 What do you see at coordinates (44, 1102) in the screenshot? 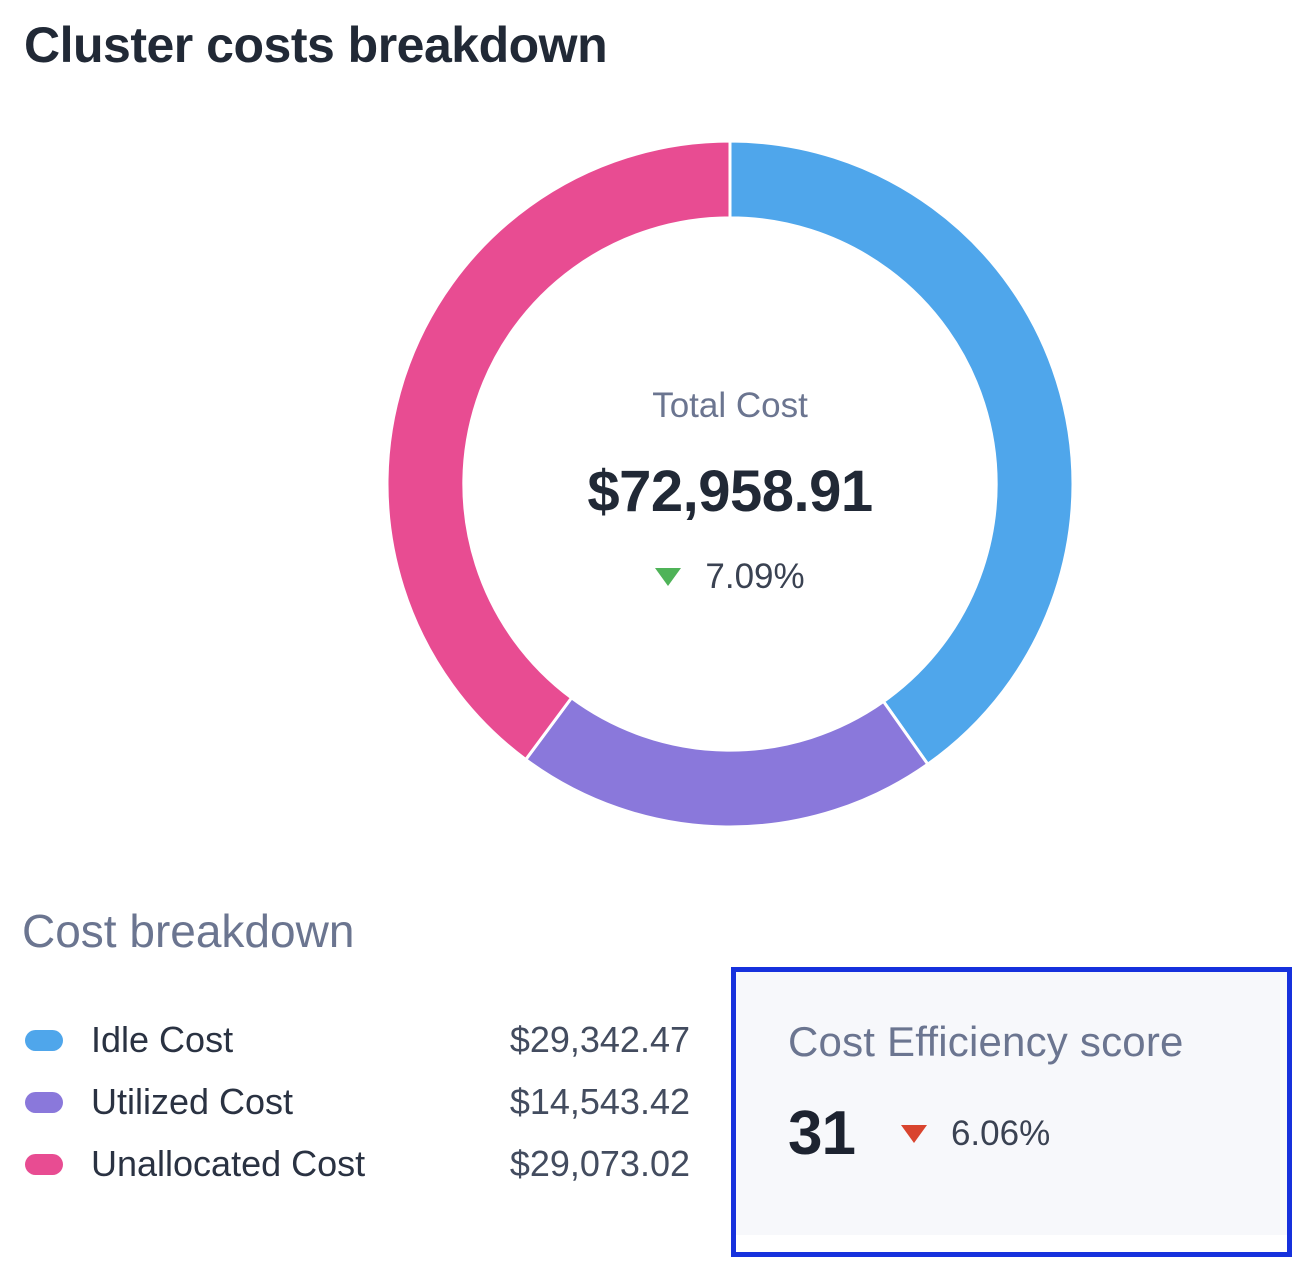
I see `utilized-cost-swatch-icon` at bounding box center [44, 1102].